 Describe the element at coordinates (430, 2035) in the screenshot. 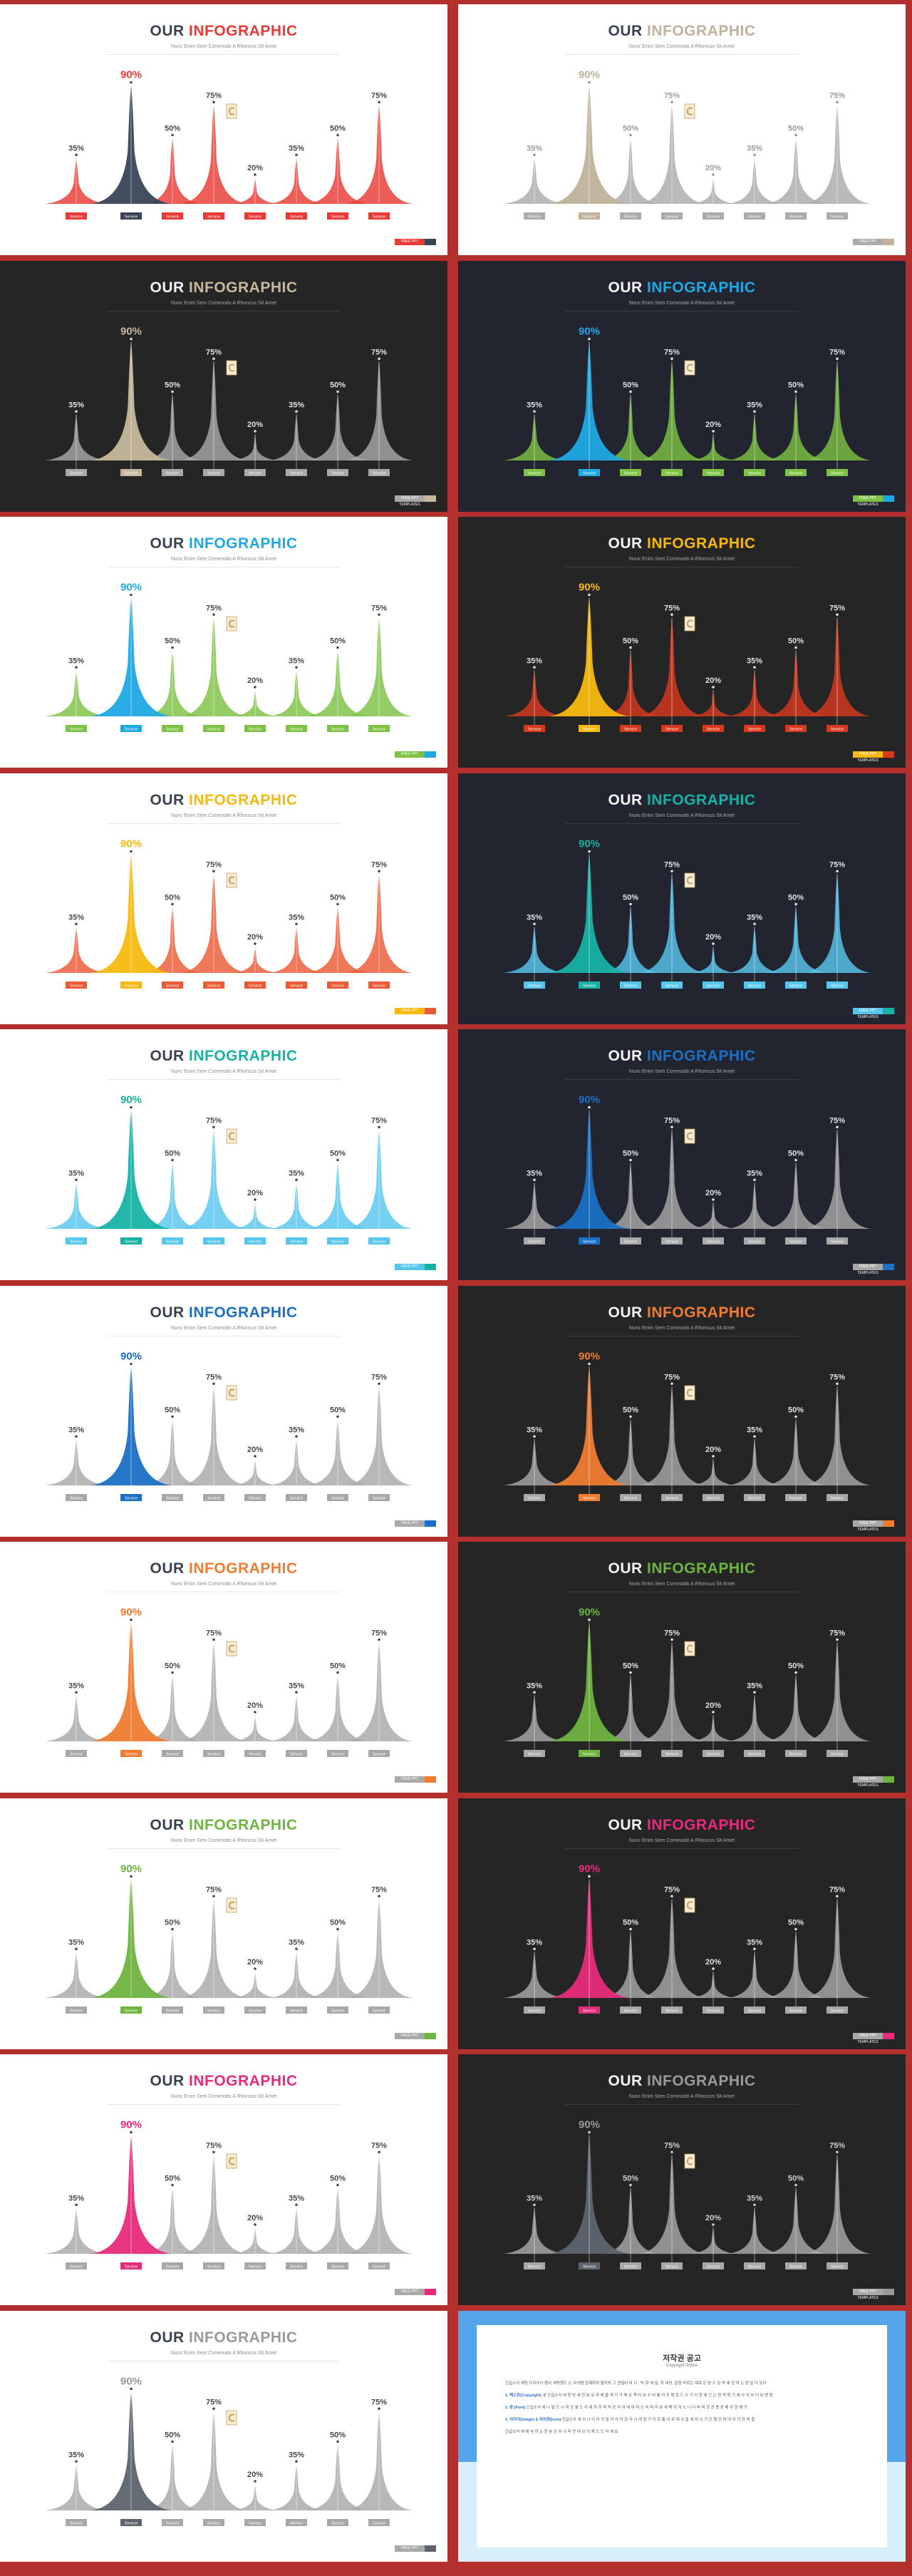

I see `footer-swatch` at that location.